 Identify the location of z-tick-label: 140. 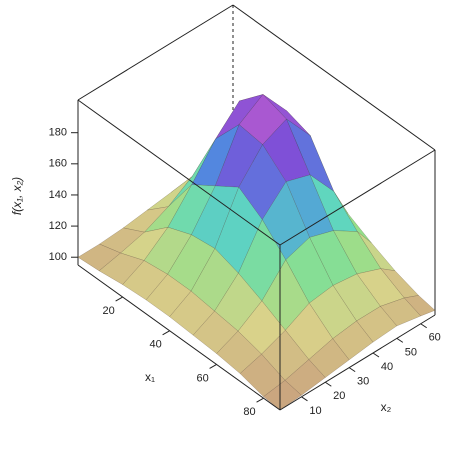
(58, 195).